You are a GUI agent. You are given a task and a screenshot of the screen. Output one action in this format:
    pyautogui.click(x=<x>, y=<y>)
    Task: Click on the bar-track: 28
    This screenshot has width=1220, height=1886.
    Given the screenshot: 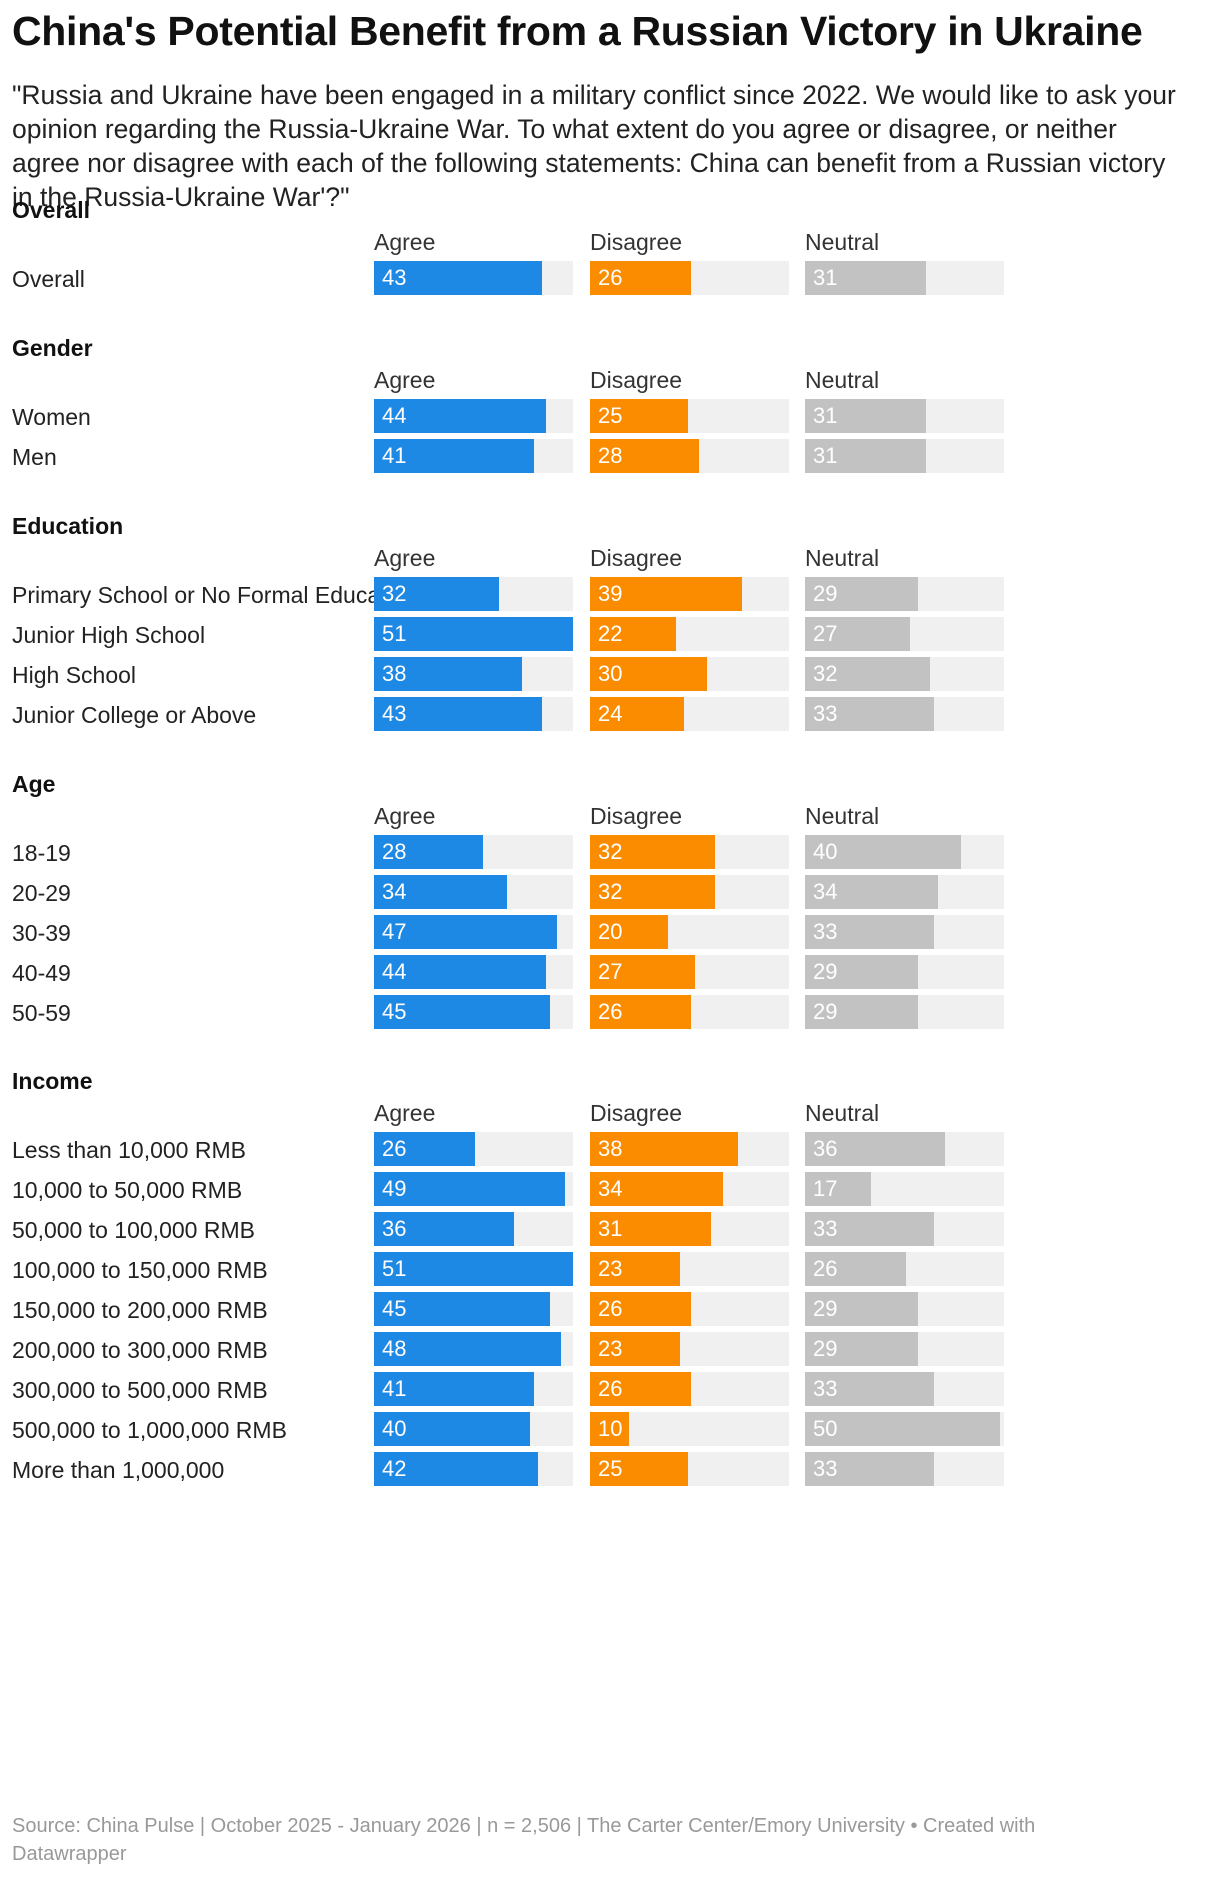 What is the action you would take?
    pyautogui.click(x=473, y=852)
    